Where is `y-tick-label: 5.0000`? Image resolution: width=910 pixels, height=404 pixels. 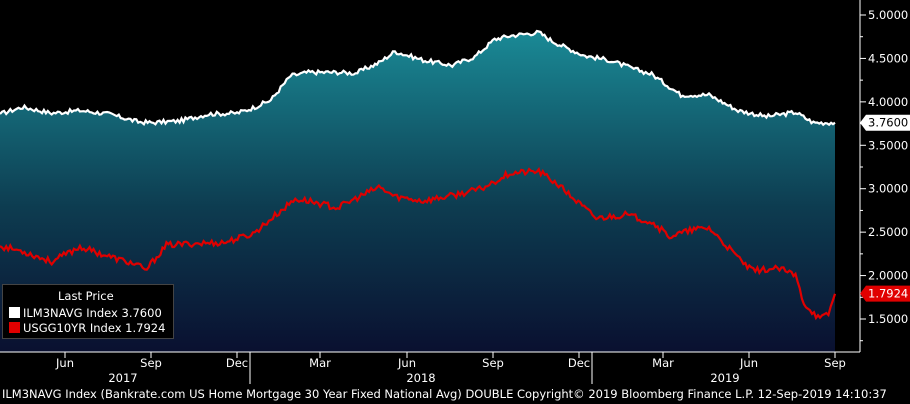
y-tick-label: 5.0000 is located at coordinates (888, 15).